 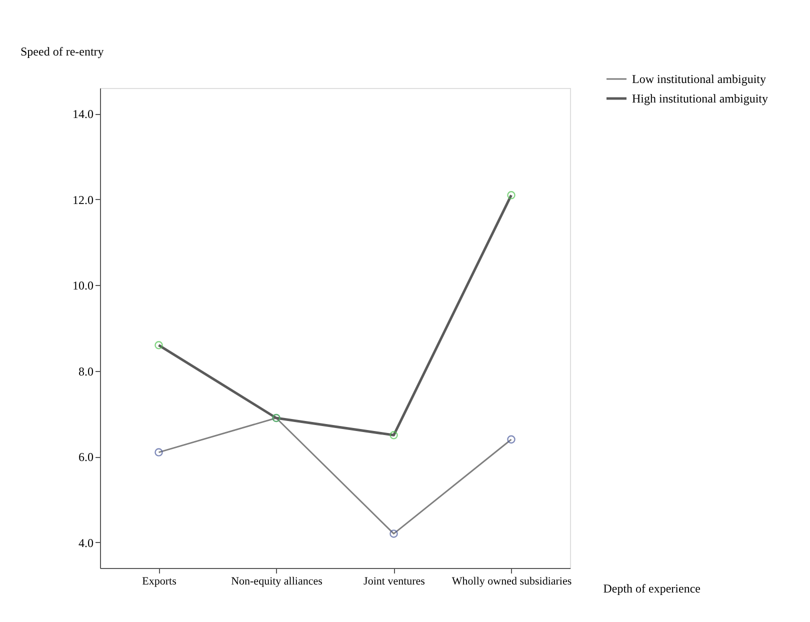 I want to click on legend-label: High institutional ambiguity, so click(x=700, y=99).